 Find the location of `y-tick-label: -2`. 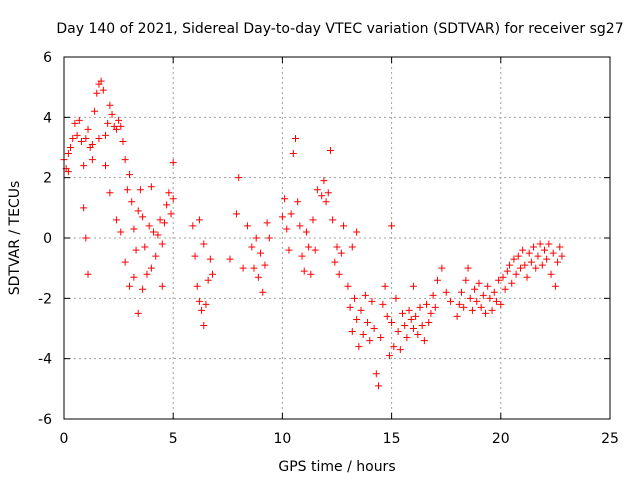

y-tick-label: -2 is located at coordinates (45, 299).